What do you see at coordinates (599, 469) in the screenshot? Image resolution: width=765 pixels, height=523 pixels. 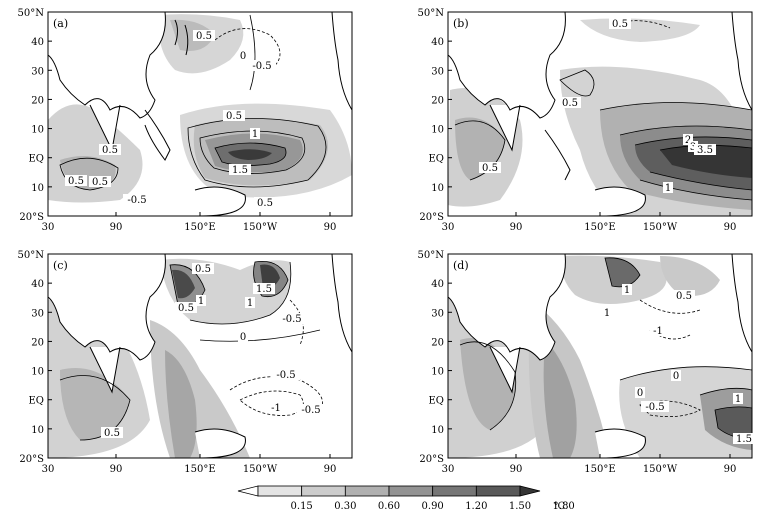 I see `x-tick-label: 150°E` at bounding box center [599, 469].